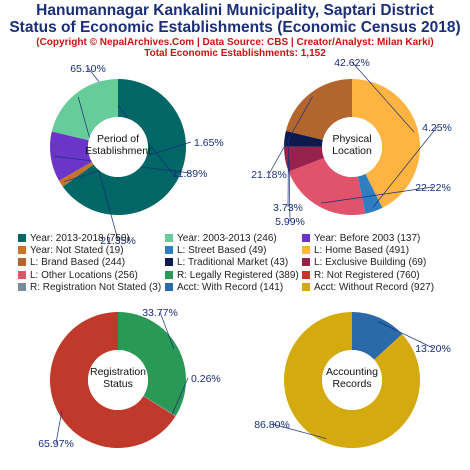 The height and width of the screenshot is (470, 470). What do you see at coordinates (352, 372) in the screenshot?
I see `donut-center-label: Accounting` at bounding box center [352, 372].